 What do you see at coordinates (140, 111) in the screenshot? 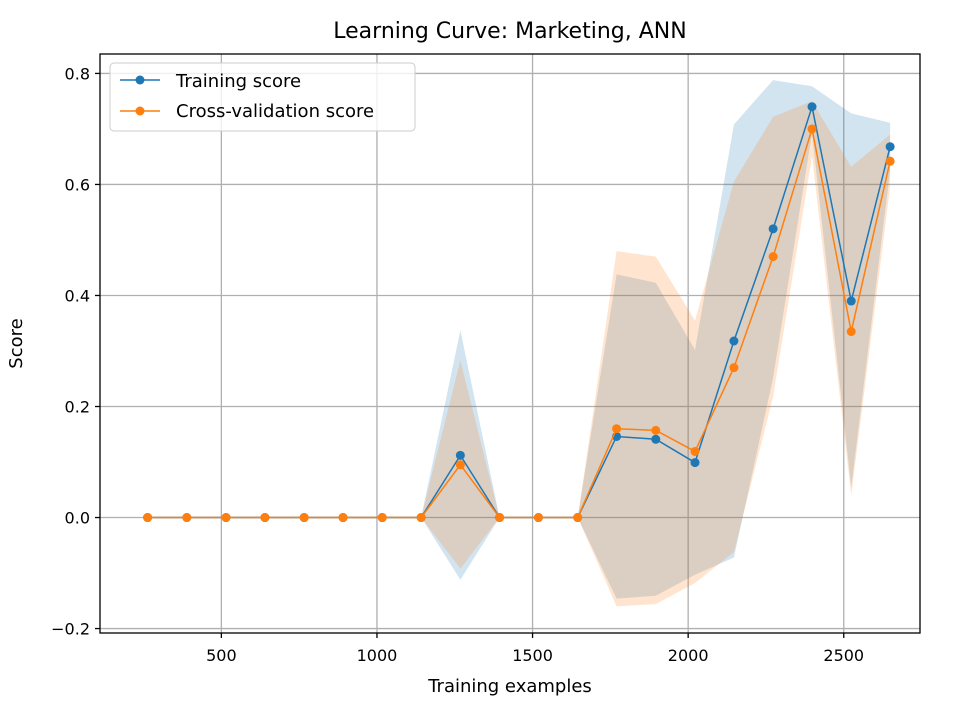
I see `legend-marker-cross-validation` at bounding box center [140, 111].